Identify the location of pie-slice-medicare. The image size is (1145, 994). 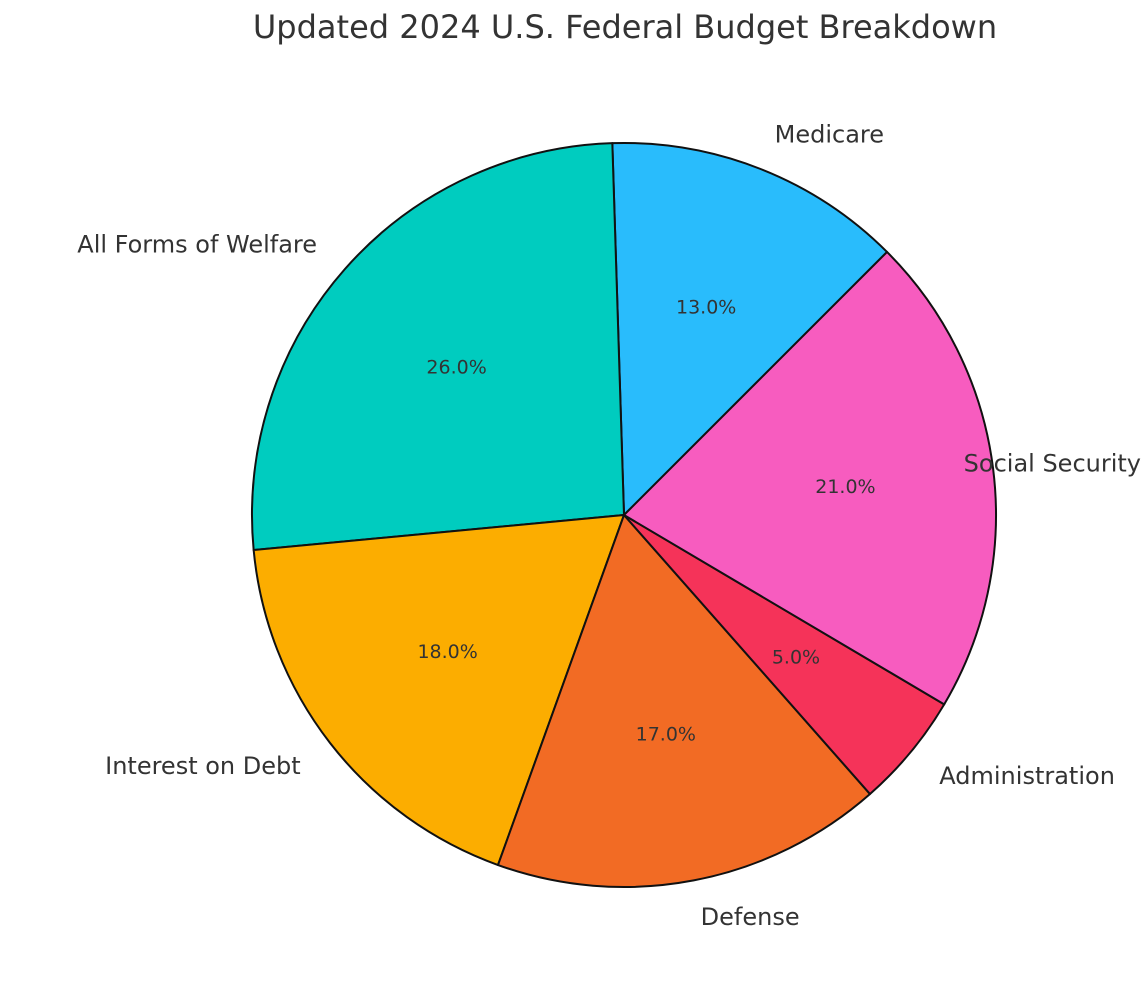
(750, 329).